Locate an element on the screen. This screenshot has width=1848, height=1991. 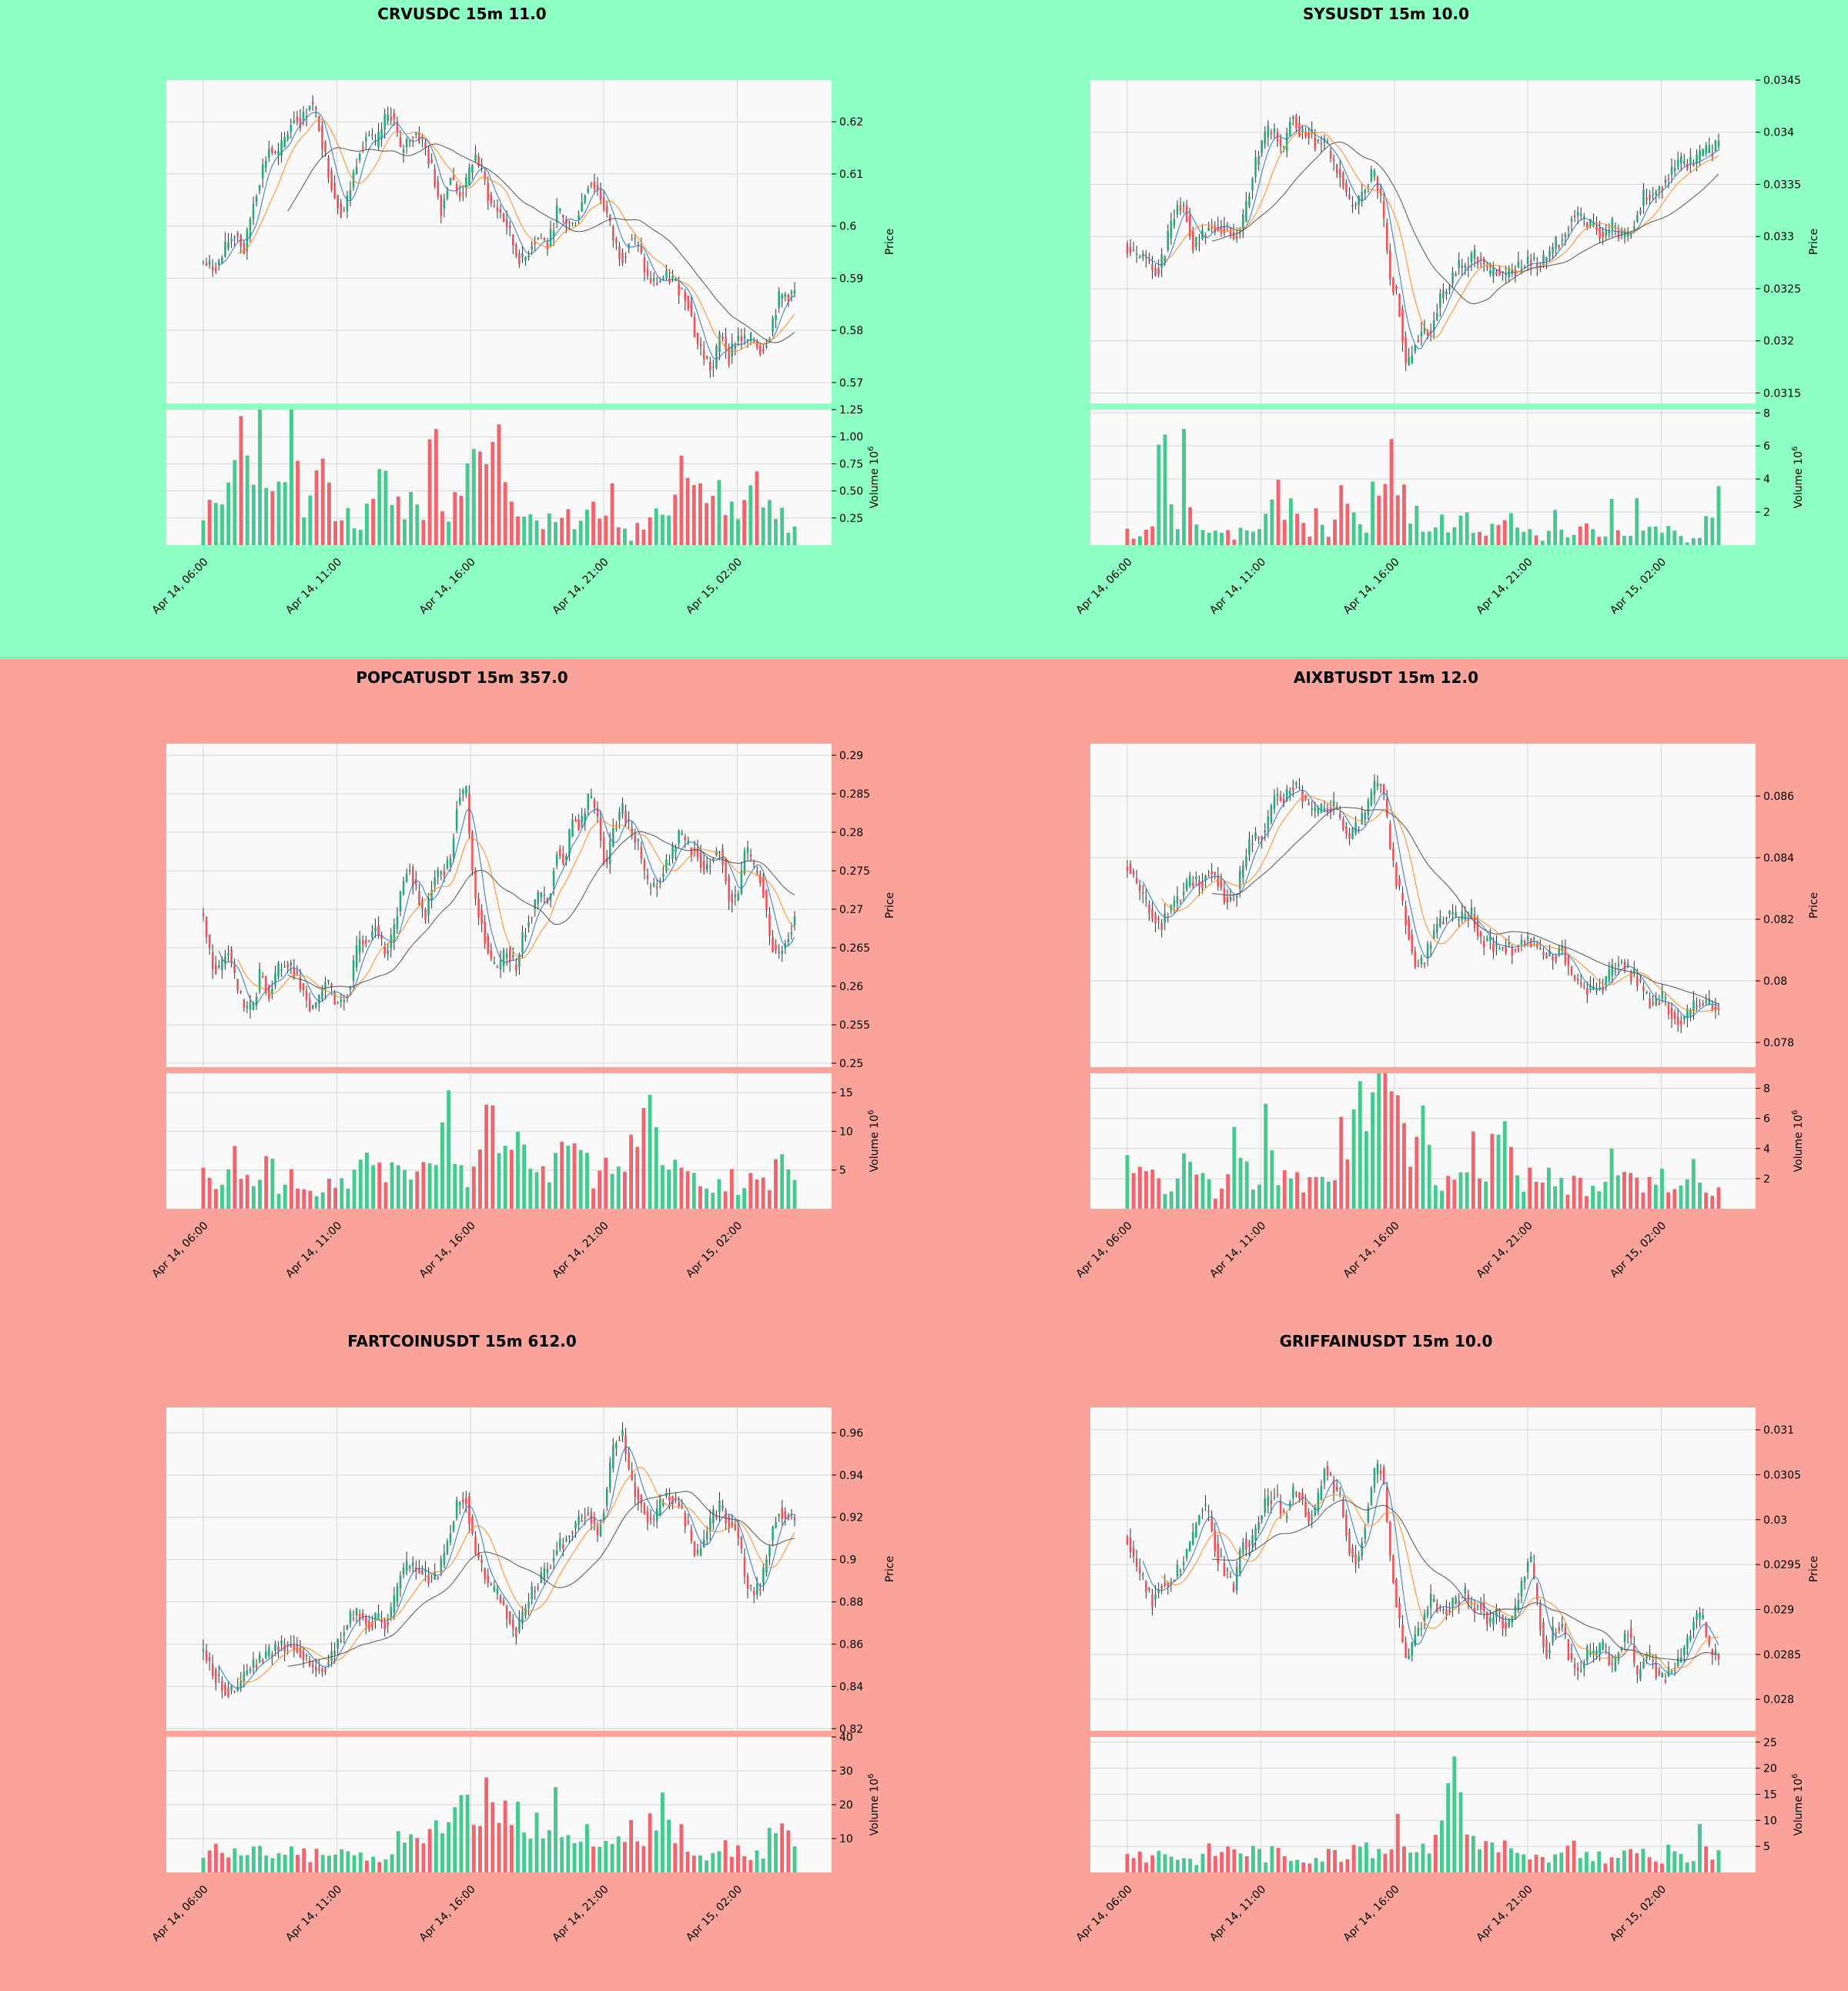
time-tick-label: Apr 14, 16:00 is located at coordinates (1371, 1250).